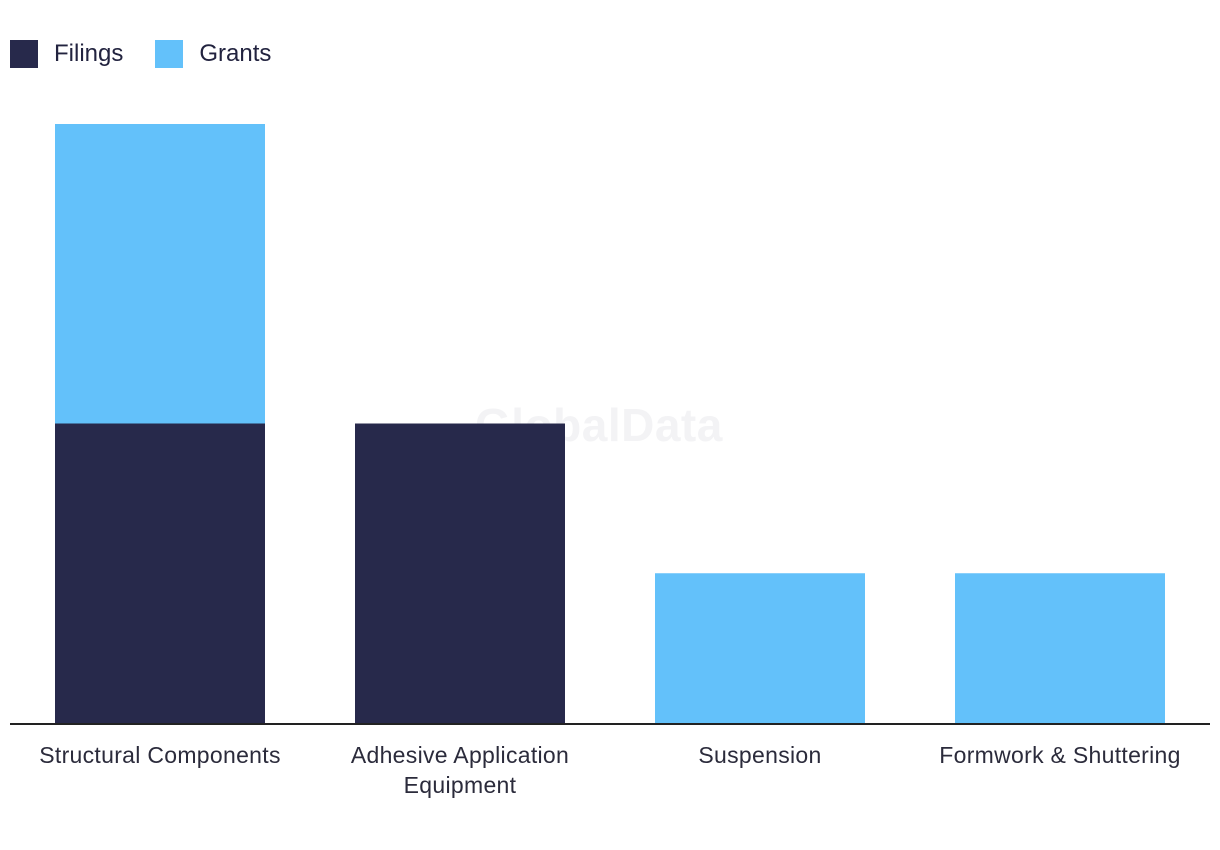 This screenshot has height=850, width=1220. What do you see at coordinates (160, 755) in the screenshot?
I see `x-tick-label: Structural Components` at bounding box center [160, 755].